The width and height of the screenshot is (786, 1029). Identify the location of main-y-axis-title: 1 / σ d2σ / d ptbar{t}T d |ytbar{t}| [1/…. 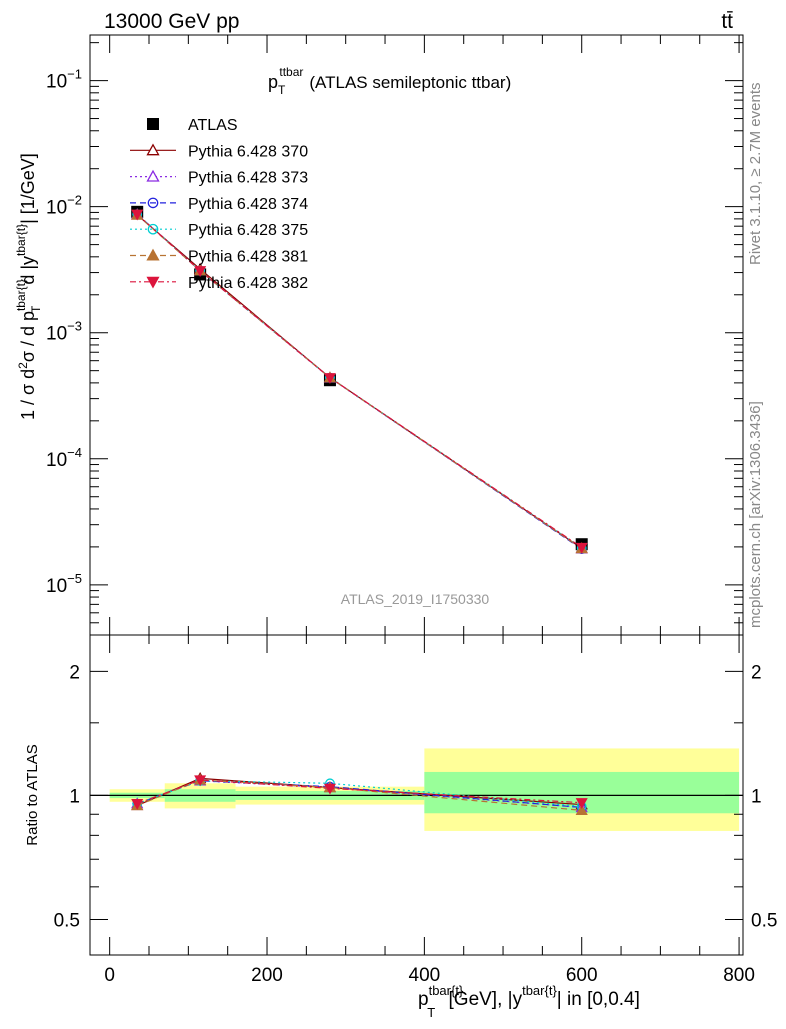
(28, 286).